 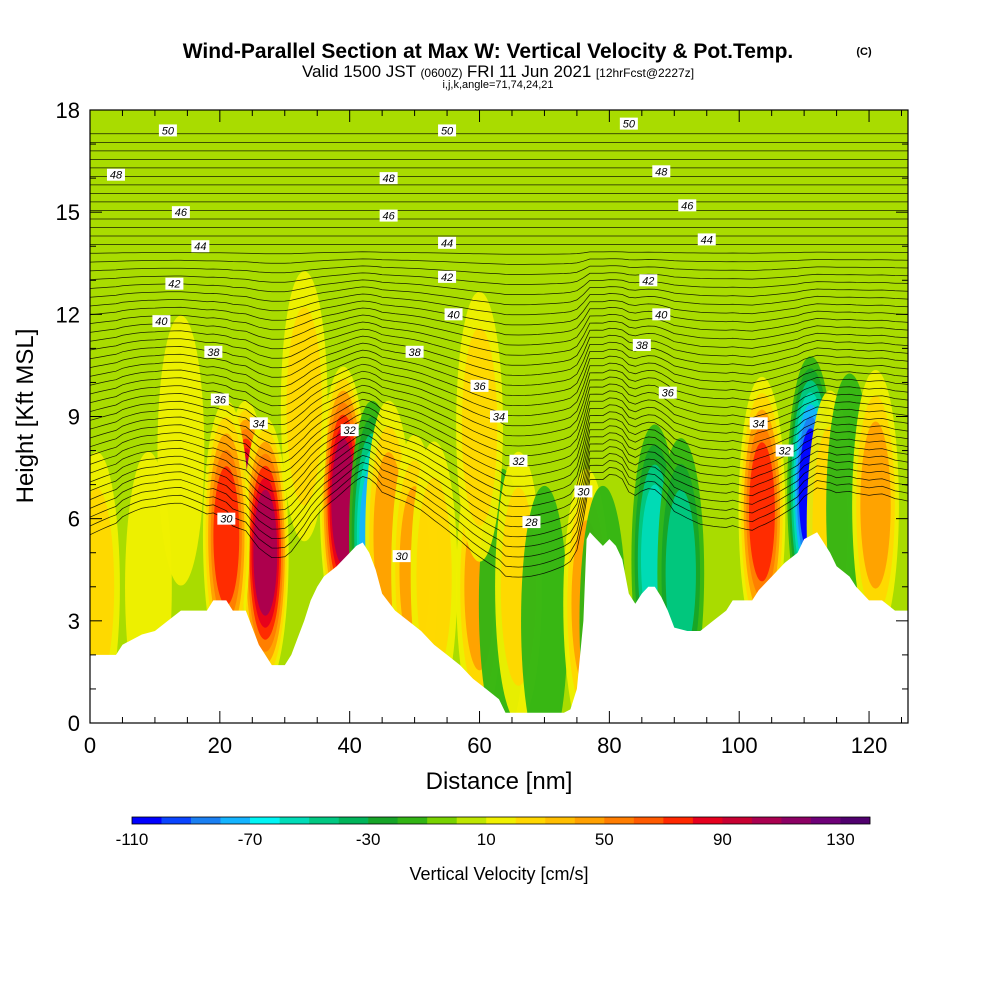 I want to click on contour-label-text: 42, so click(x=648, y=281).